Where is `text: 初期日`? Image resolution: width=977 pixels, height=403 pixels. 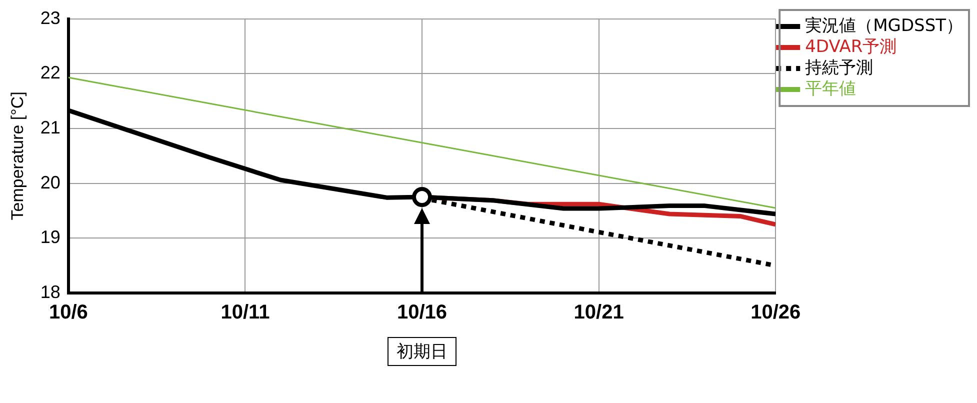
text: 初期日 is located at coordinates (422, 351).